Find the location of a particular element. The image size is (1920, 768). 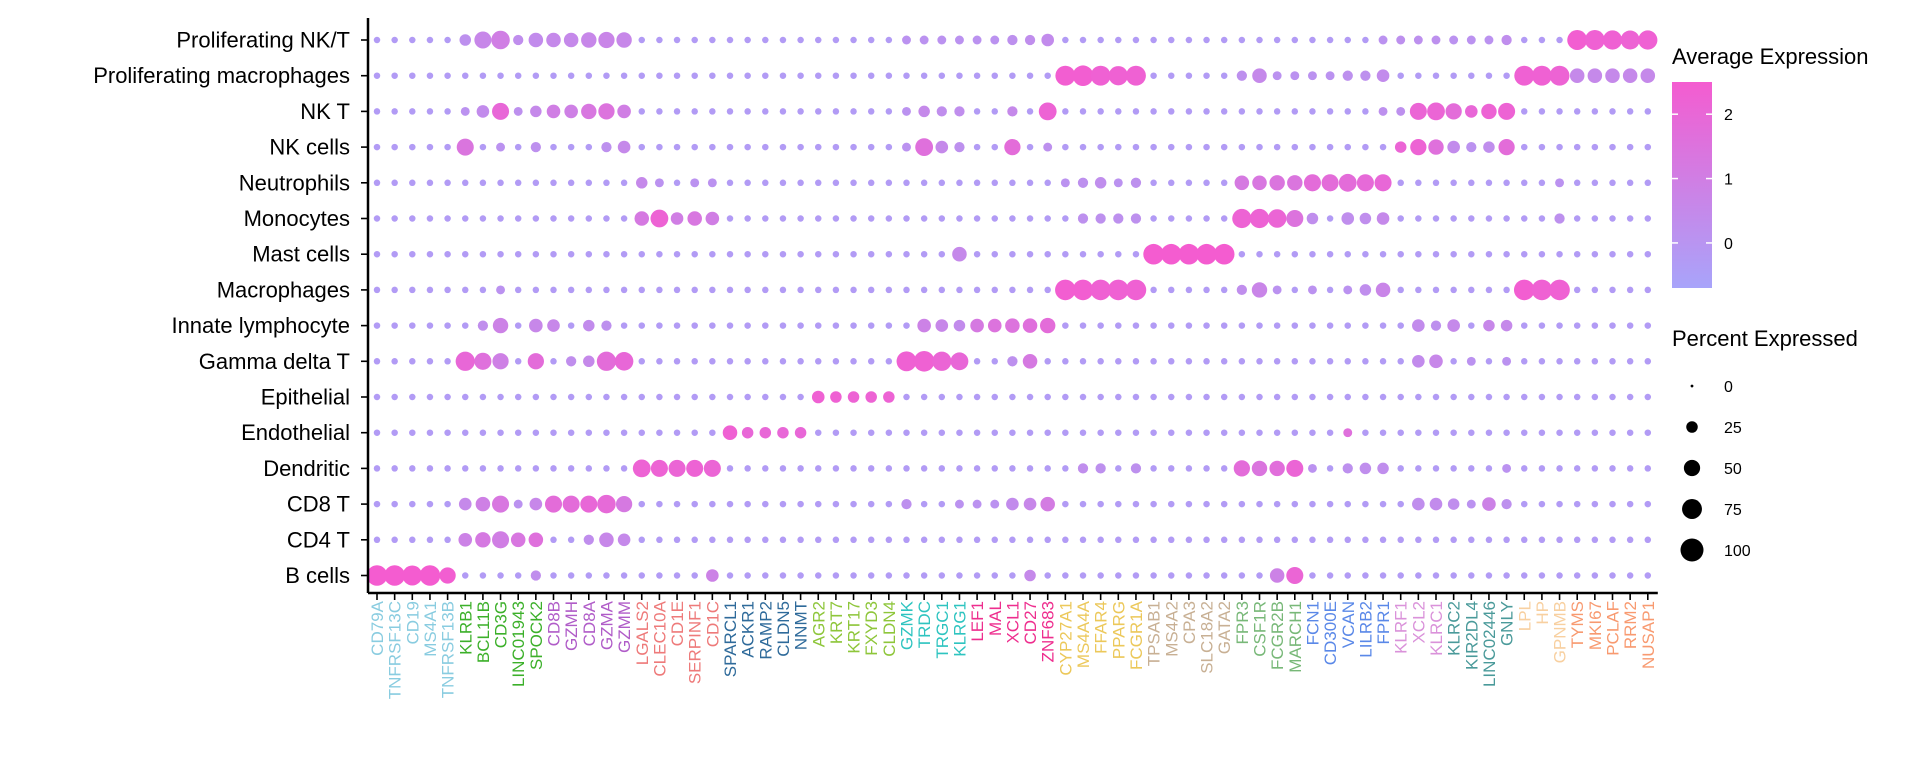

x-tick-label: CSF1R is located at coordinates (1260, 629).